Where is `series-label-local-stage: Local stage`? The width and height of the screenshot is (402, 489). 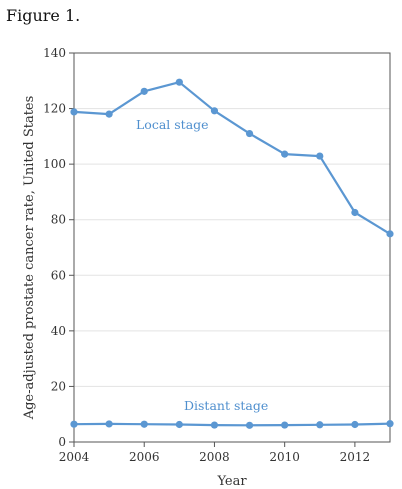
series-label-local-stage: Local stage is located at coordinates (172, 124).